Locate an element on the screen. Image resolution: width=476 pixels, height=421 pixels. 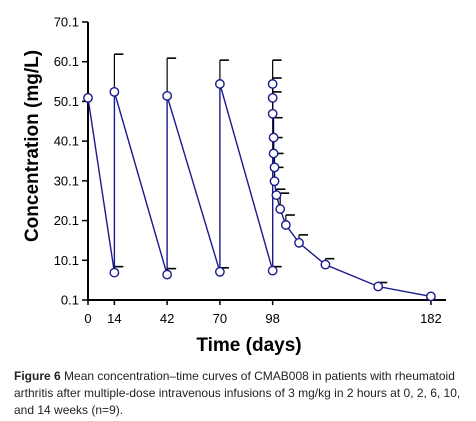
figure-label: Figure 6 is located at coordinates (37, 376).